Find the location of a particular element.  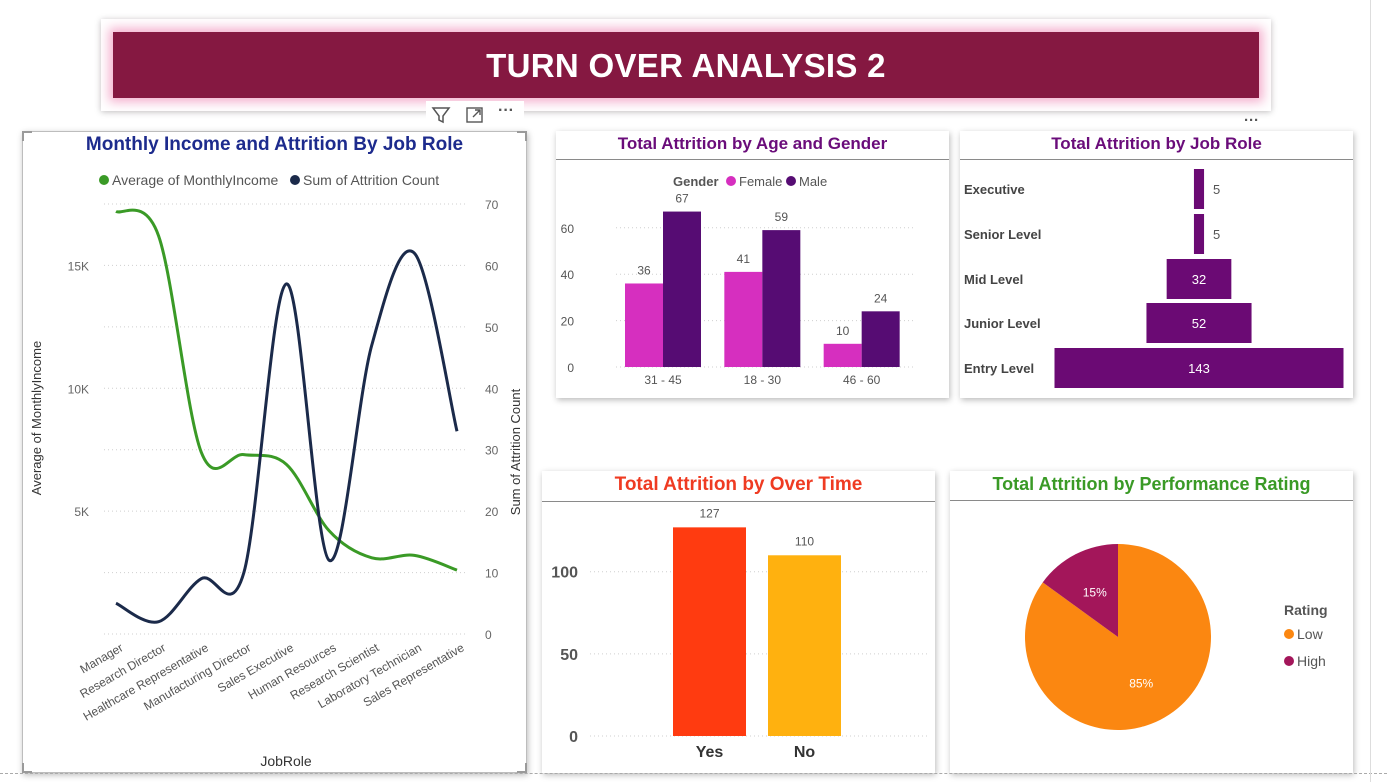

y2-axis-title: Sum of Attrition Count is located at coordinates (515, 451).